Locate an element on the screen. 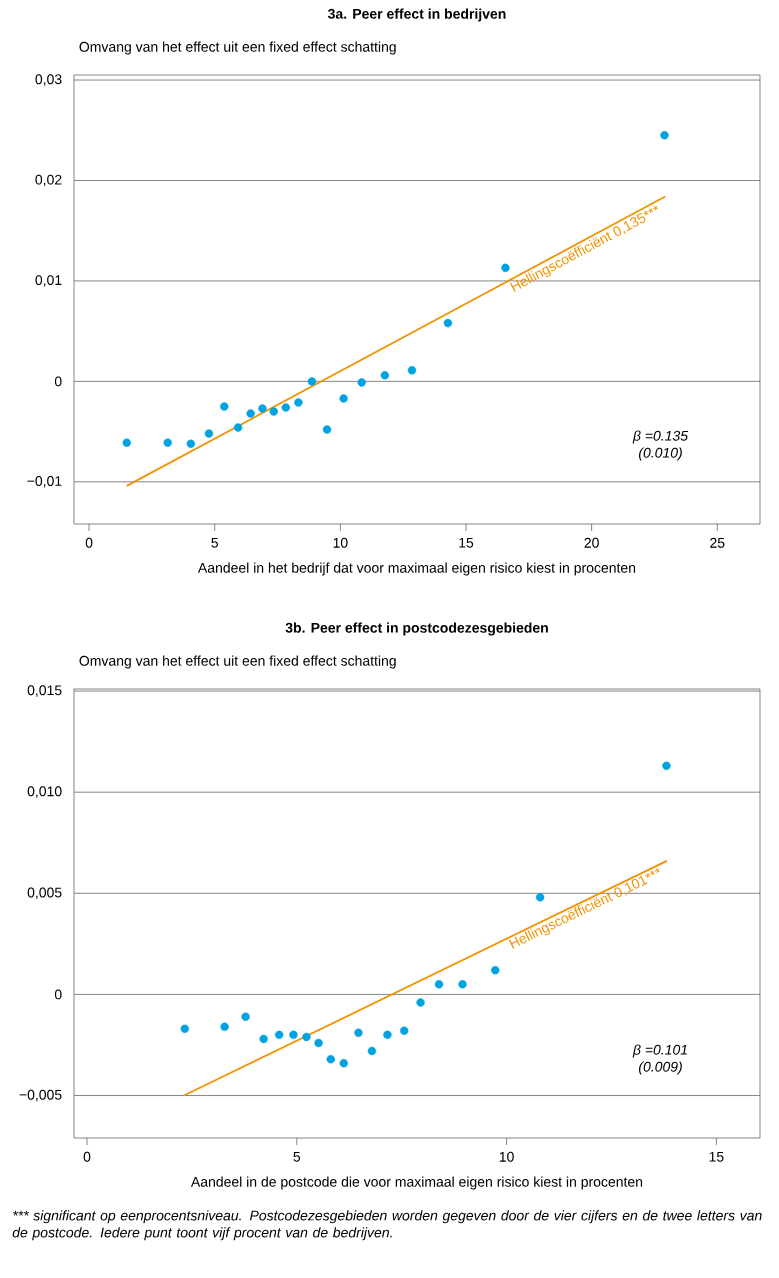 The image size is (779, 1278). annotation: (0.010) is located at coordinates (660, 454).